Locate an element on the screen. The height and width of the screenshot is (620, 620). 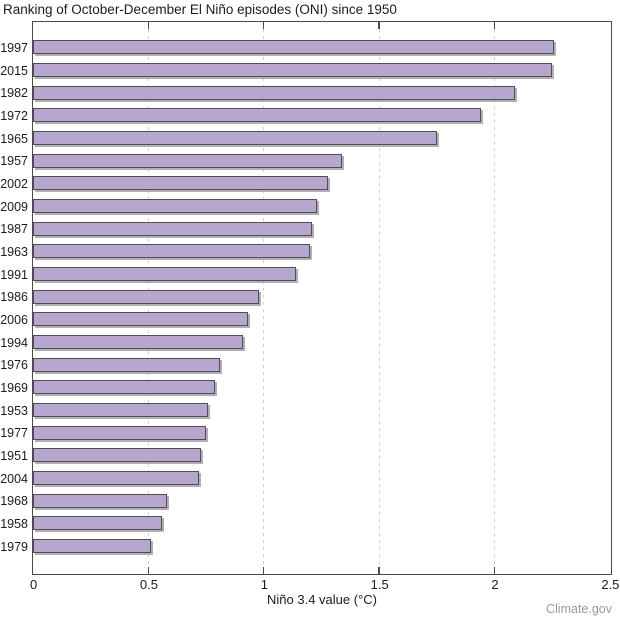
bar-1958 is located at coordinates (98, 523).